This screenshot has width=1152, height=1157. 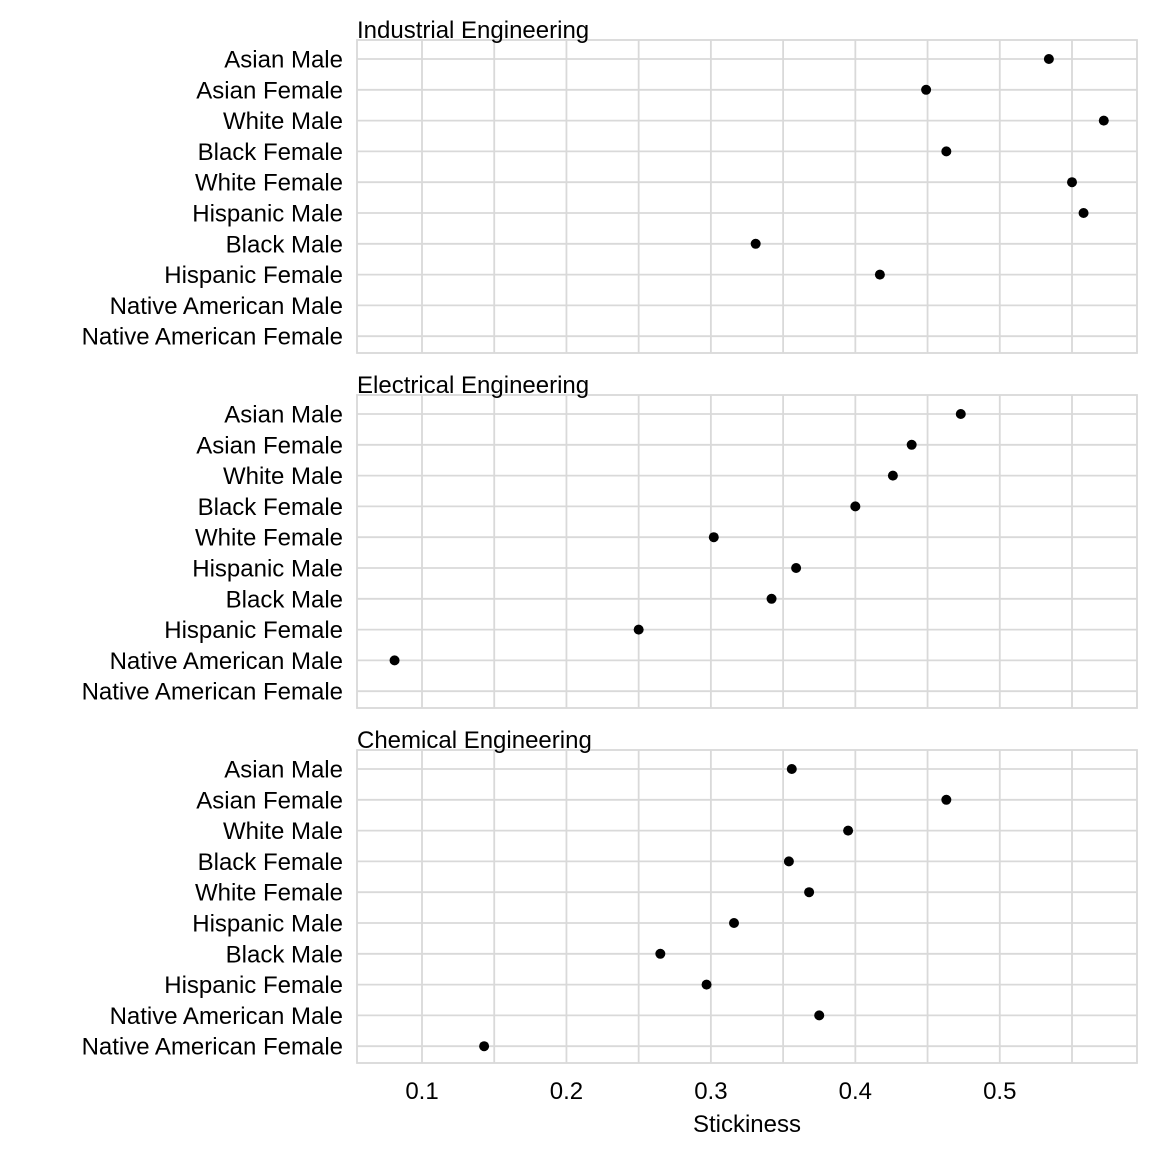 I want to click on x-tick-label: 0.1, so click(x=421, y=1091).